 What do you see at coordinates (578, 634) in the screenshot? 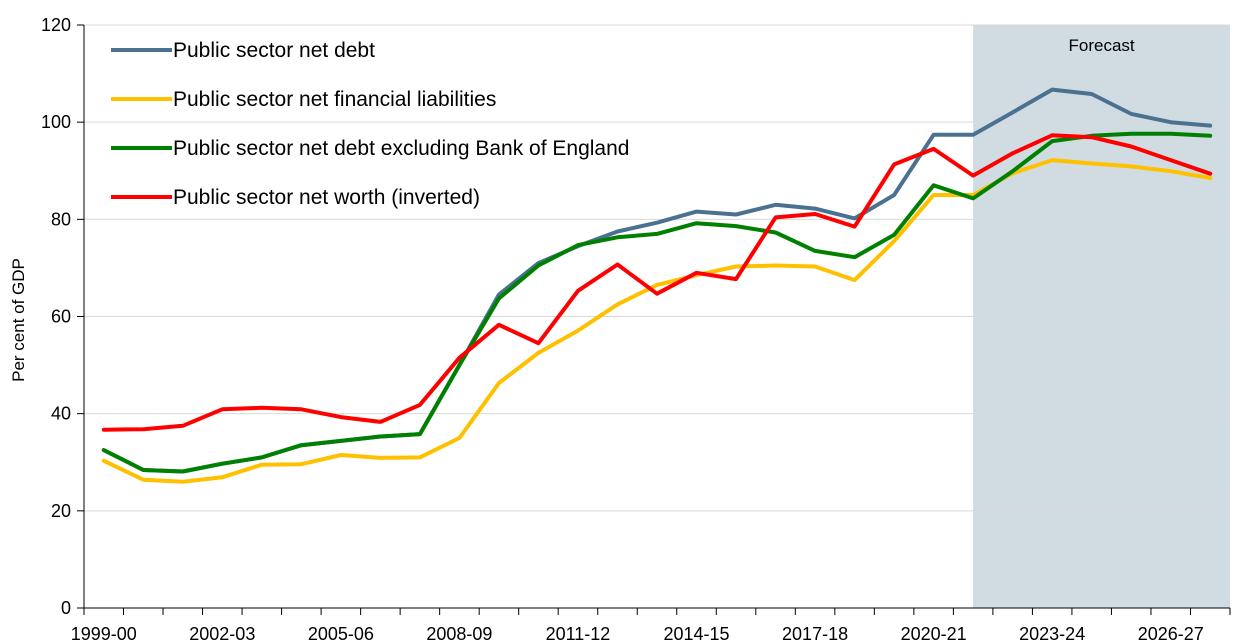
I see `x-tick-label: 2011-12` at bounding box center [578, 634].